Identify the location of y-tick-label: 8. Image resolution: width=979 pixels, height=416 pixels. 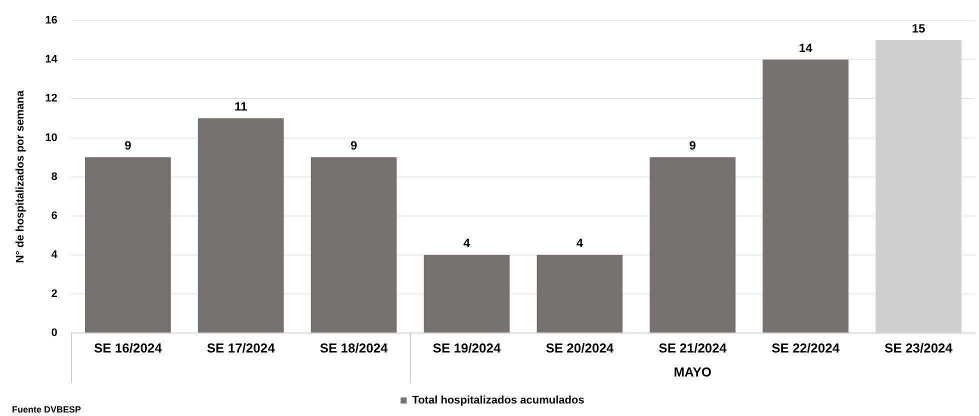
(54, 176).